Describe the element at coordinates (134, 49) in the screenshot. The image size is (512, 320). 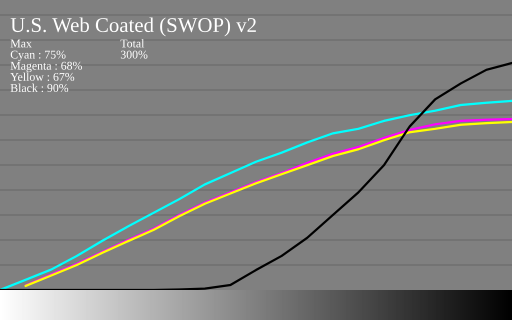
I see `text: Total 300%` at that location.